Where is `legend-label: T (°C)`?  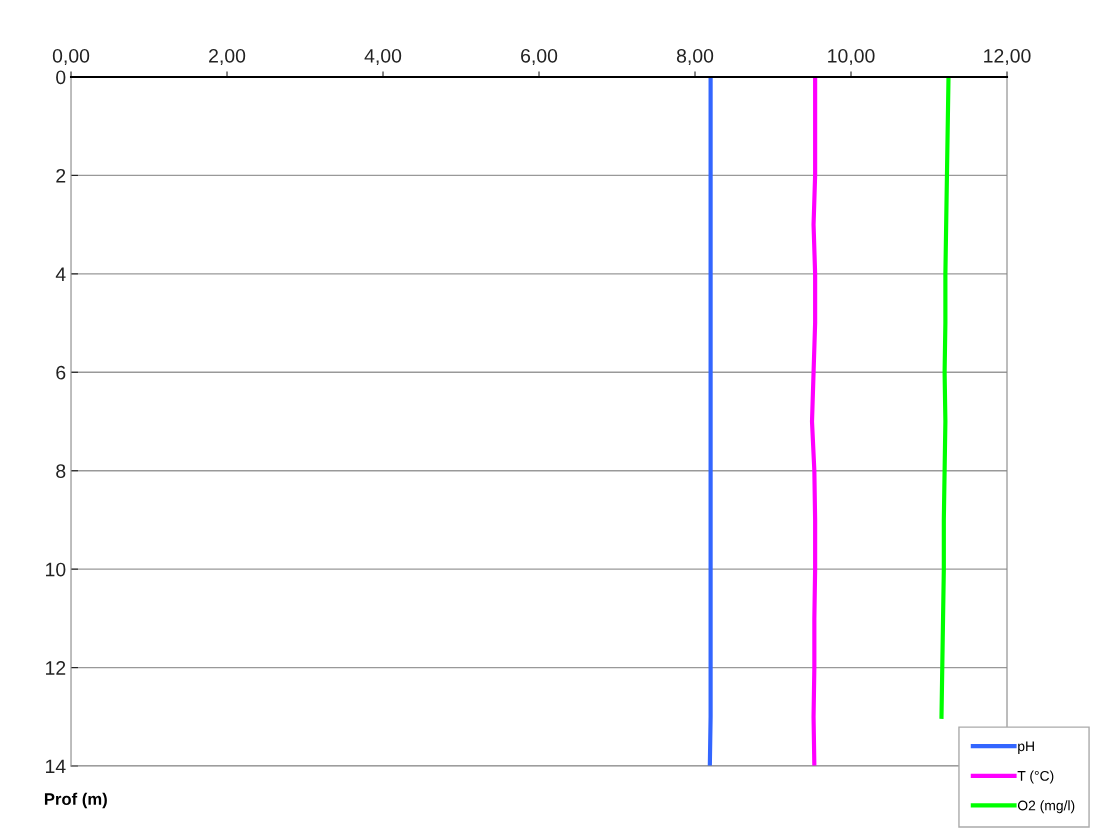 legend-label: T (°C) is located at coordinates (1035, 777).